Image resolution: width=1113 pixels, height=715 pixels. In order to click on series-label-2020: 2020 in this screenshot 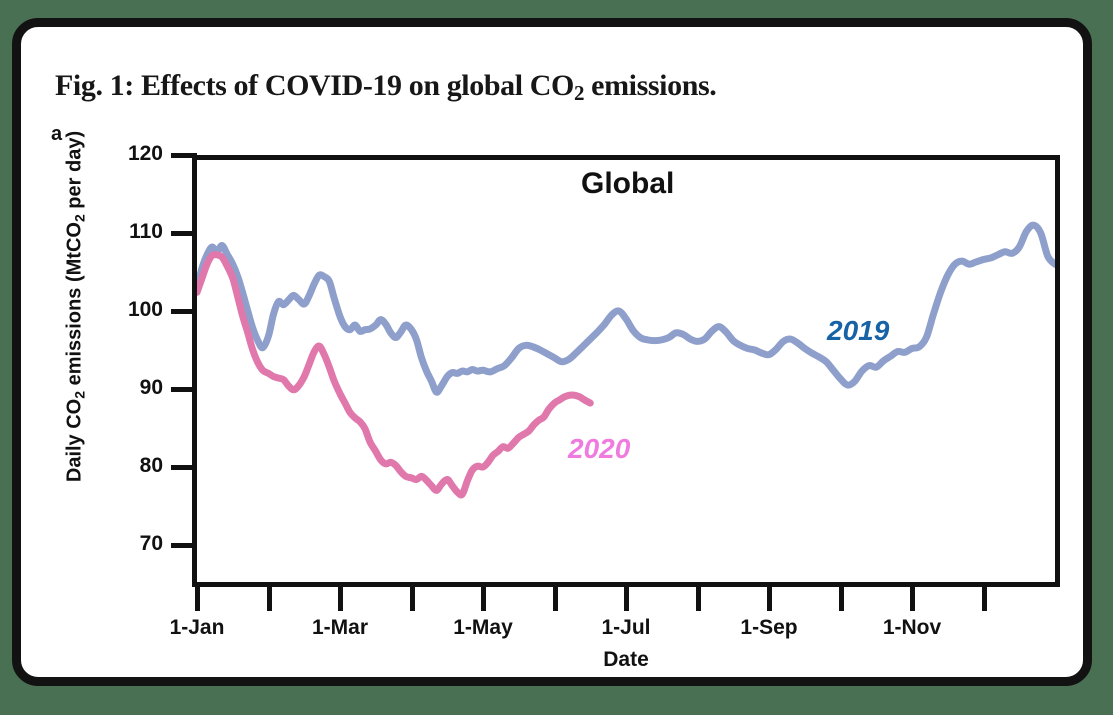, I will do `click(599, 448)`.